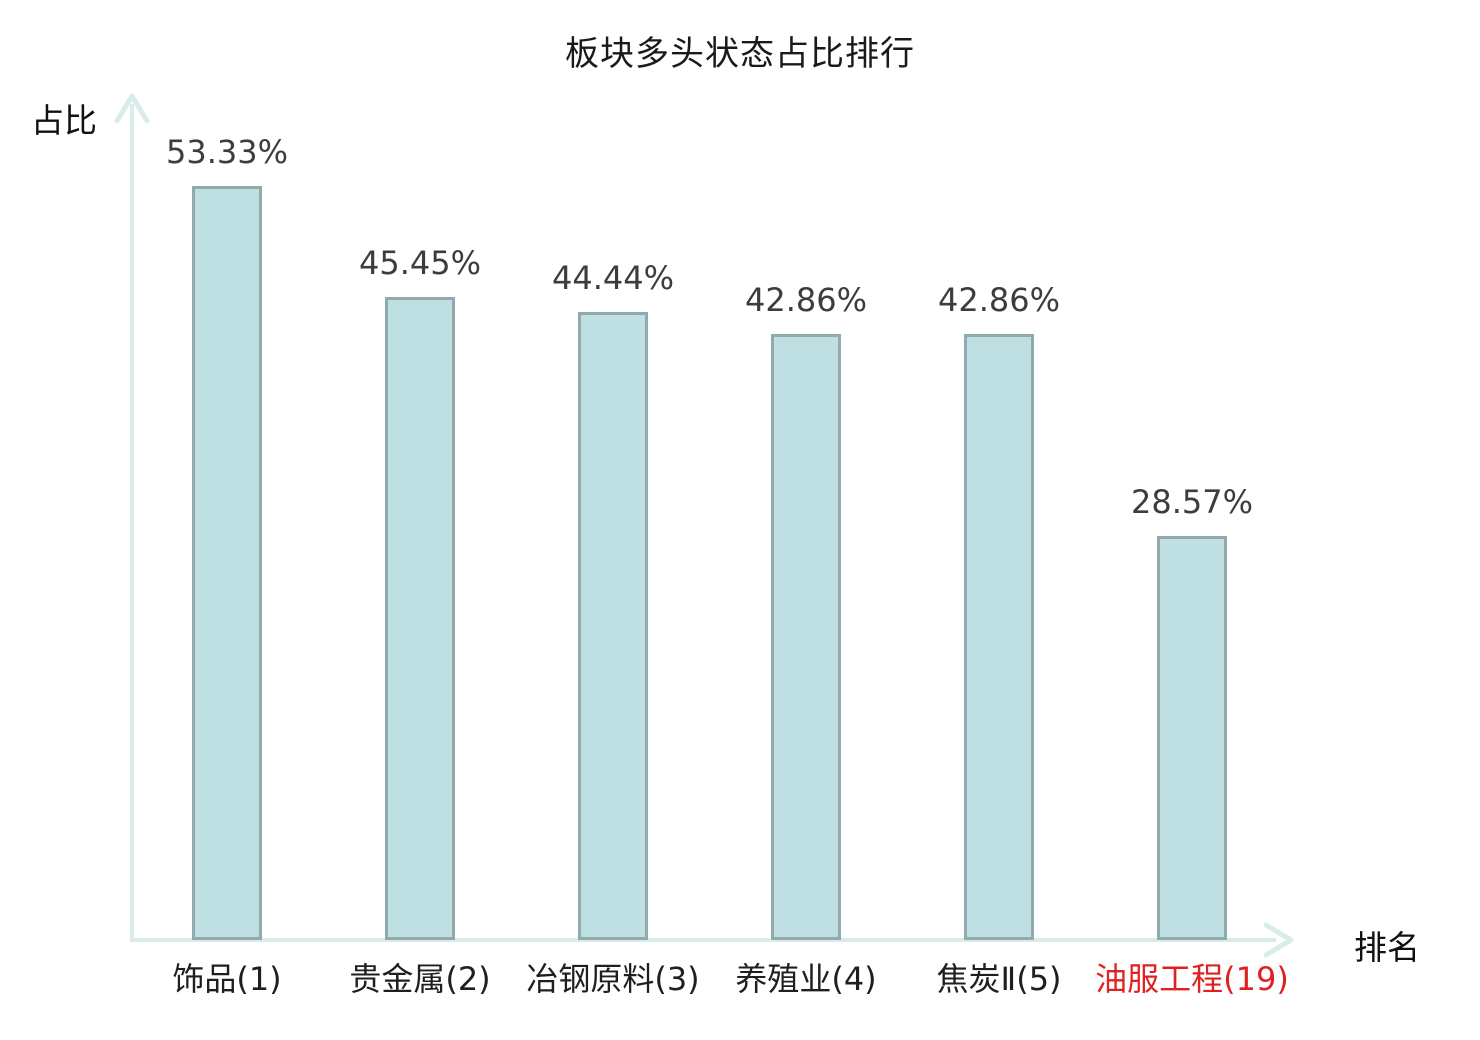  Describe the element at coordinates (1191, 502) in the screenshot. I see `bar-value-label: 28.57%` at that location.